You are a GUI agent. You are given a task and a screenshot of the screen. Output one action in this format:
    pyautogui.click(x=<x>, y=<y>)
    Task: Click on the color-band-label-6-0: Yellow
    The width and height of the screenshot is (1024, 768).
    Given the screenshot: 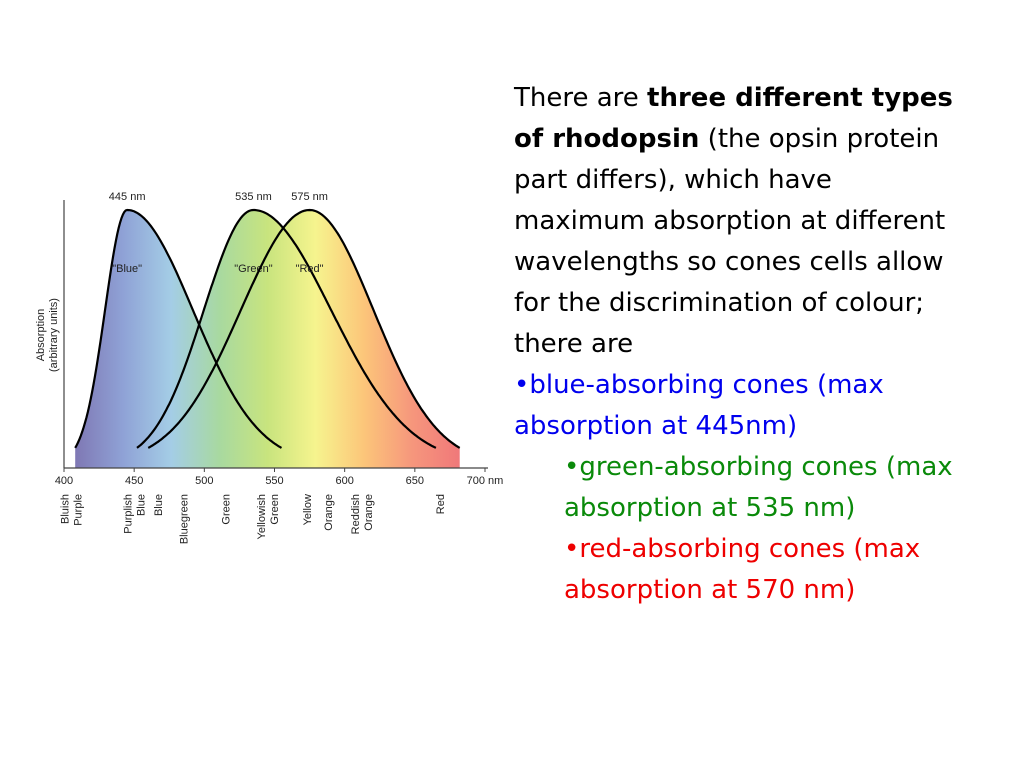 What is the action you would take?
    pyautogui.click(x=308, y=509)
    